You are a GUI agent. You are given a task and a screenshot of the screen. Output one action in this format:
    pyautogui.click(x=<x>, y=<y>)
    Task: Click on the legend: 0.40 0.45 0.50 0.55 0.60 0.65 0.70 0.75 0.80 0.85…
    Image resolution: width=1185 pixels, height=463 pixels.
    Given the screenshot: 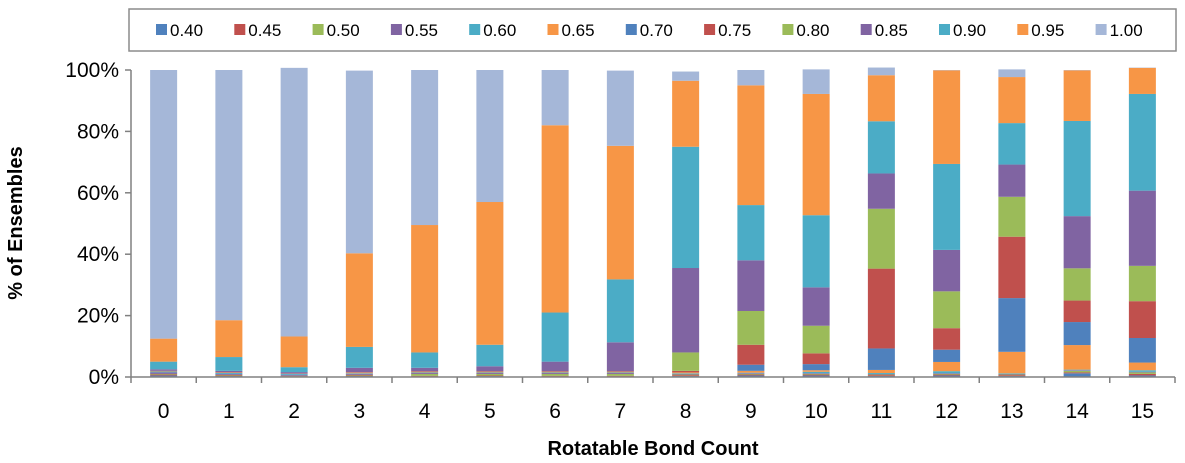 What is the action you would take?
    pyautogui.click(x=652, y=30)
    